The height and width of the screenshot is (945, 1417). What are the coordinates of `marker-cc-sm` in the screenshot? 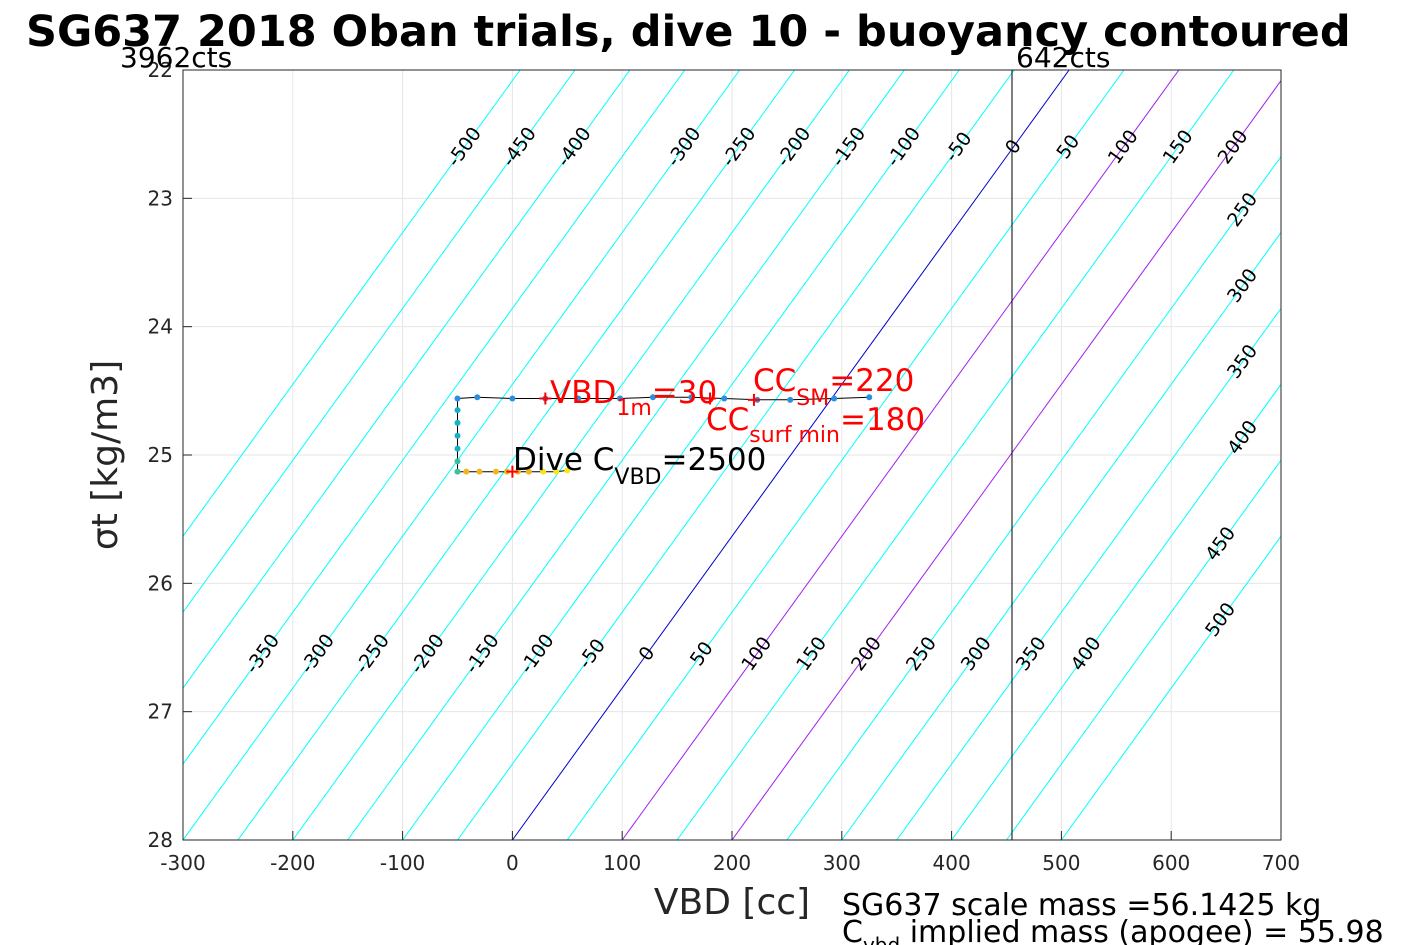 It's located at (753, 399).